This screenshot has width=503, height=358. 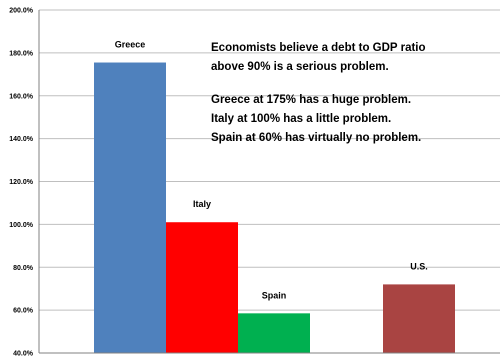 What do you see at coordinates (300, 67) in the screenshot?
I see `annotation-line: above 90% is a serious problem.` at bounding box center [300, 67].